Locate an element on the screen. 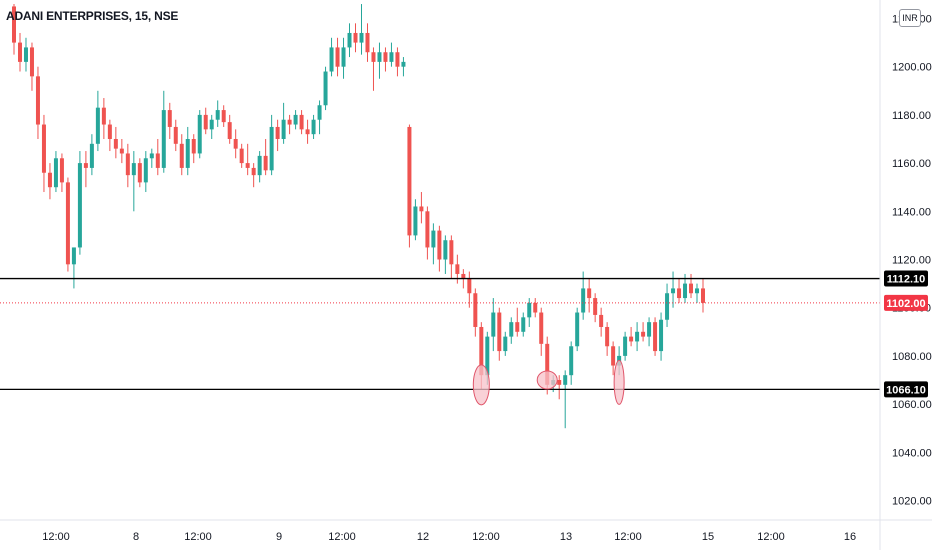 Image resolution: width=932 pixels, height=550 pixels. x-tick-label: 12 is located at coordinates (423, 537).